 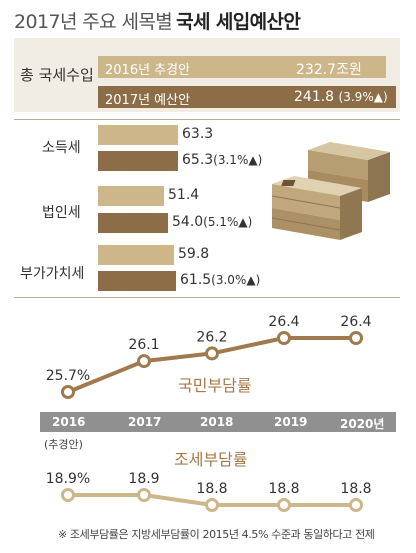 I want to click on year-label-2020: 2020년, so click(x=362, y=424).